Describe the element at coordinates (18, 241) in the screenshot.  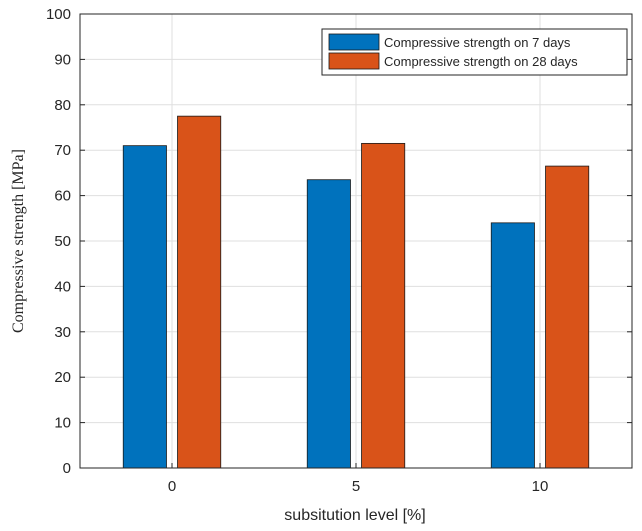
I see `y-axis-title: Compressive strength [MPa]` at that location.